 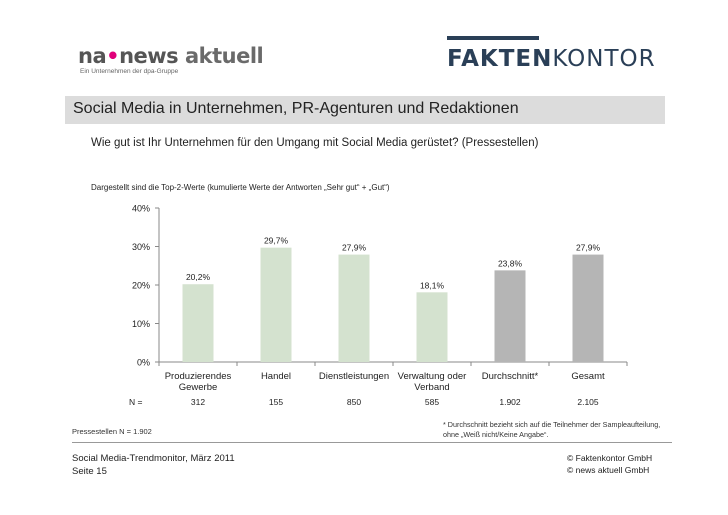 What do you see at coordinates (129, 71) in the screenshot?
I see `logo-na-tagline: Ein Unternehmen der dpa-Gruppe` at bounding box center [129, 71].